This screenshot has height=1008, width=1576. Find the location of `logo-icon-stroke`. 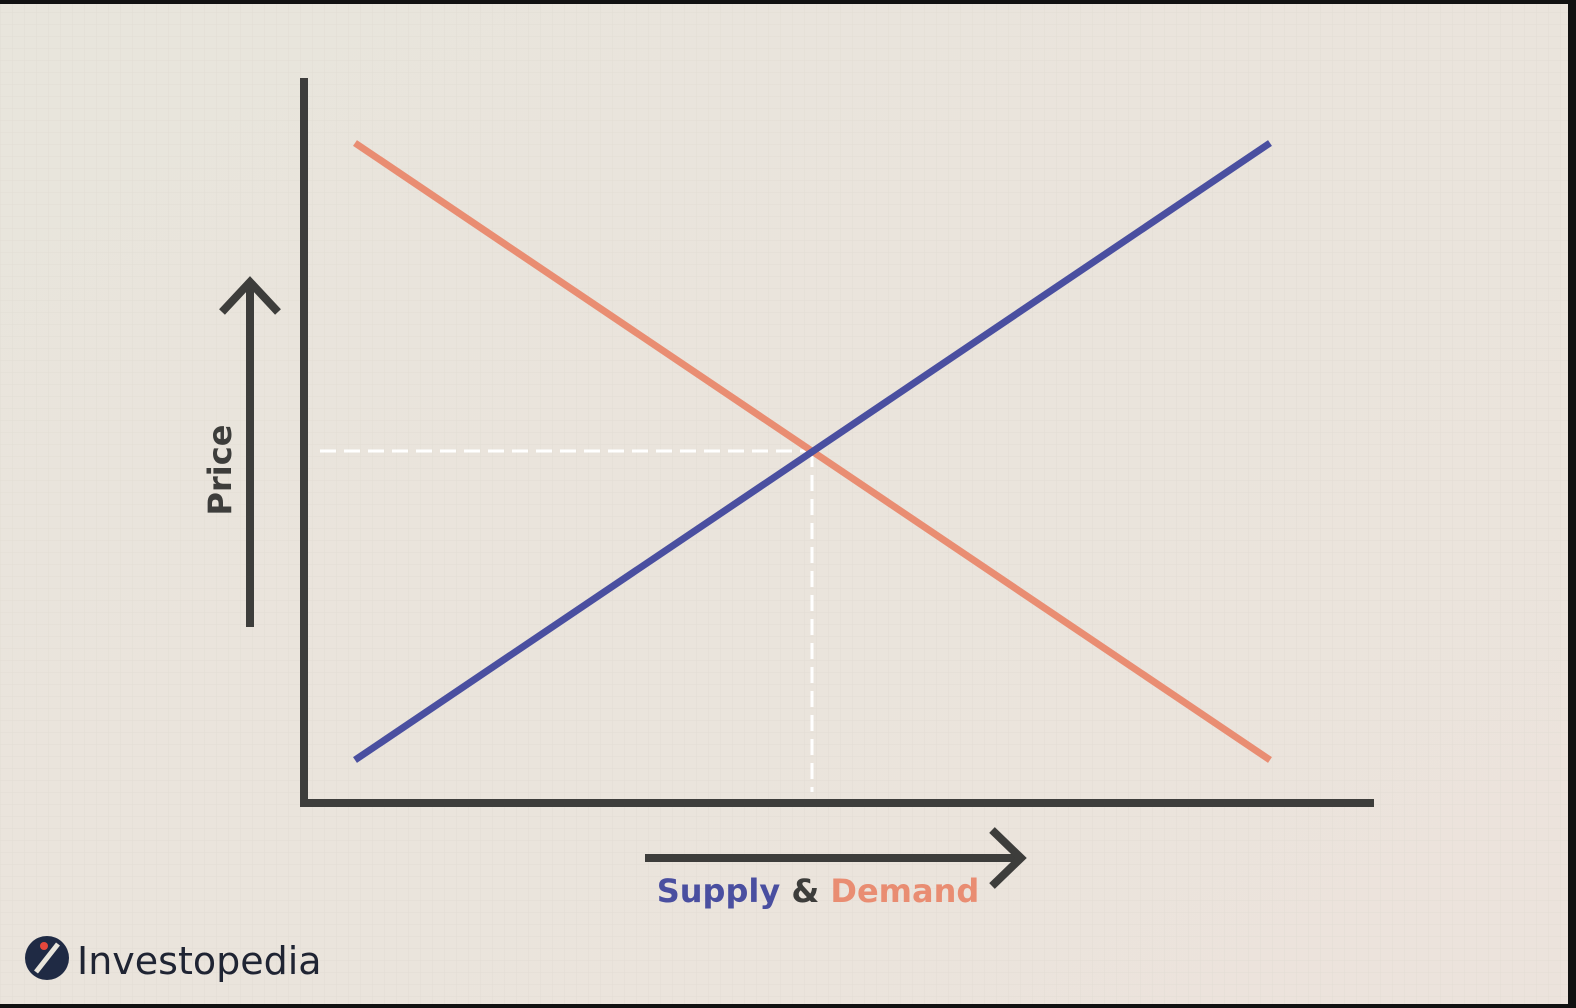

logo-icon-stroke is located at coordinates (47, 958).